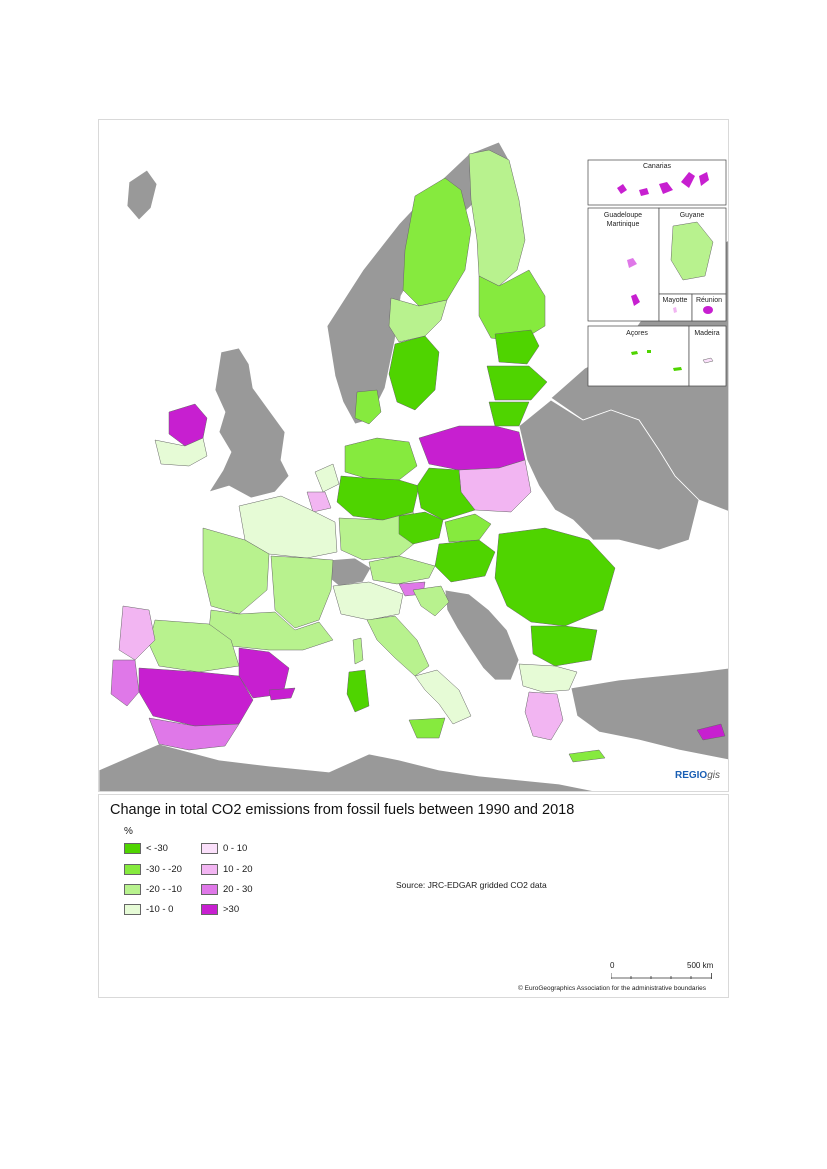 The height and width of the screenshot is (1169, 827). I want to click on greenland-iceland, so click(142, 195).